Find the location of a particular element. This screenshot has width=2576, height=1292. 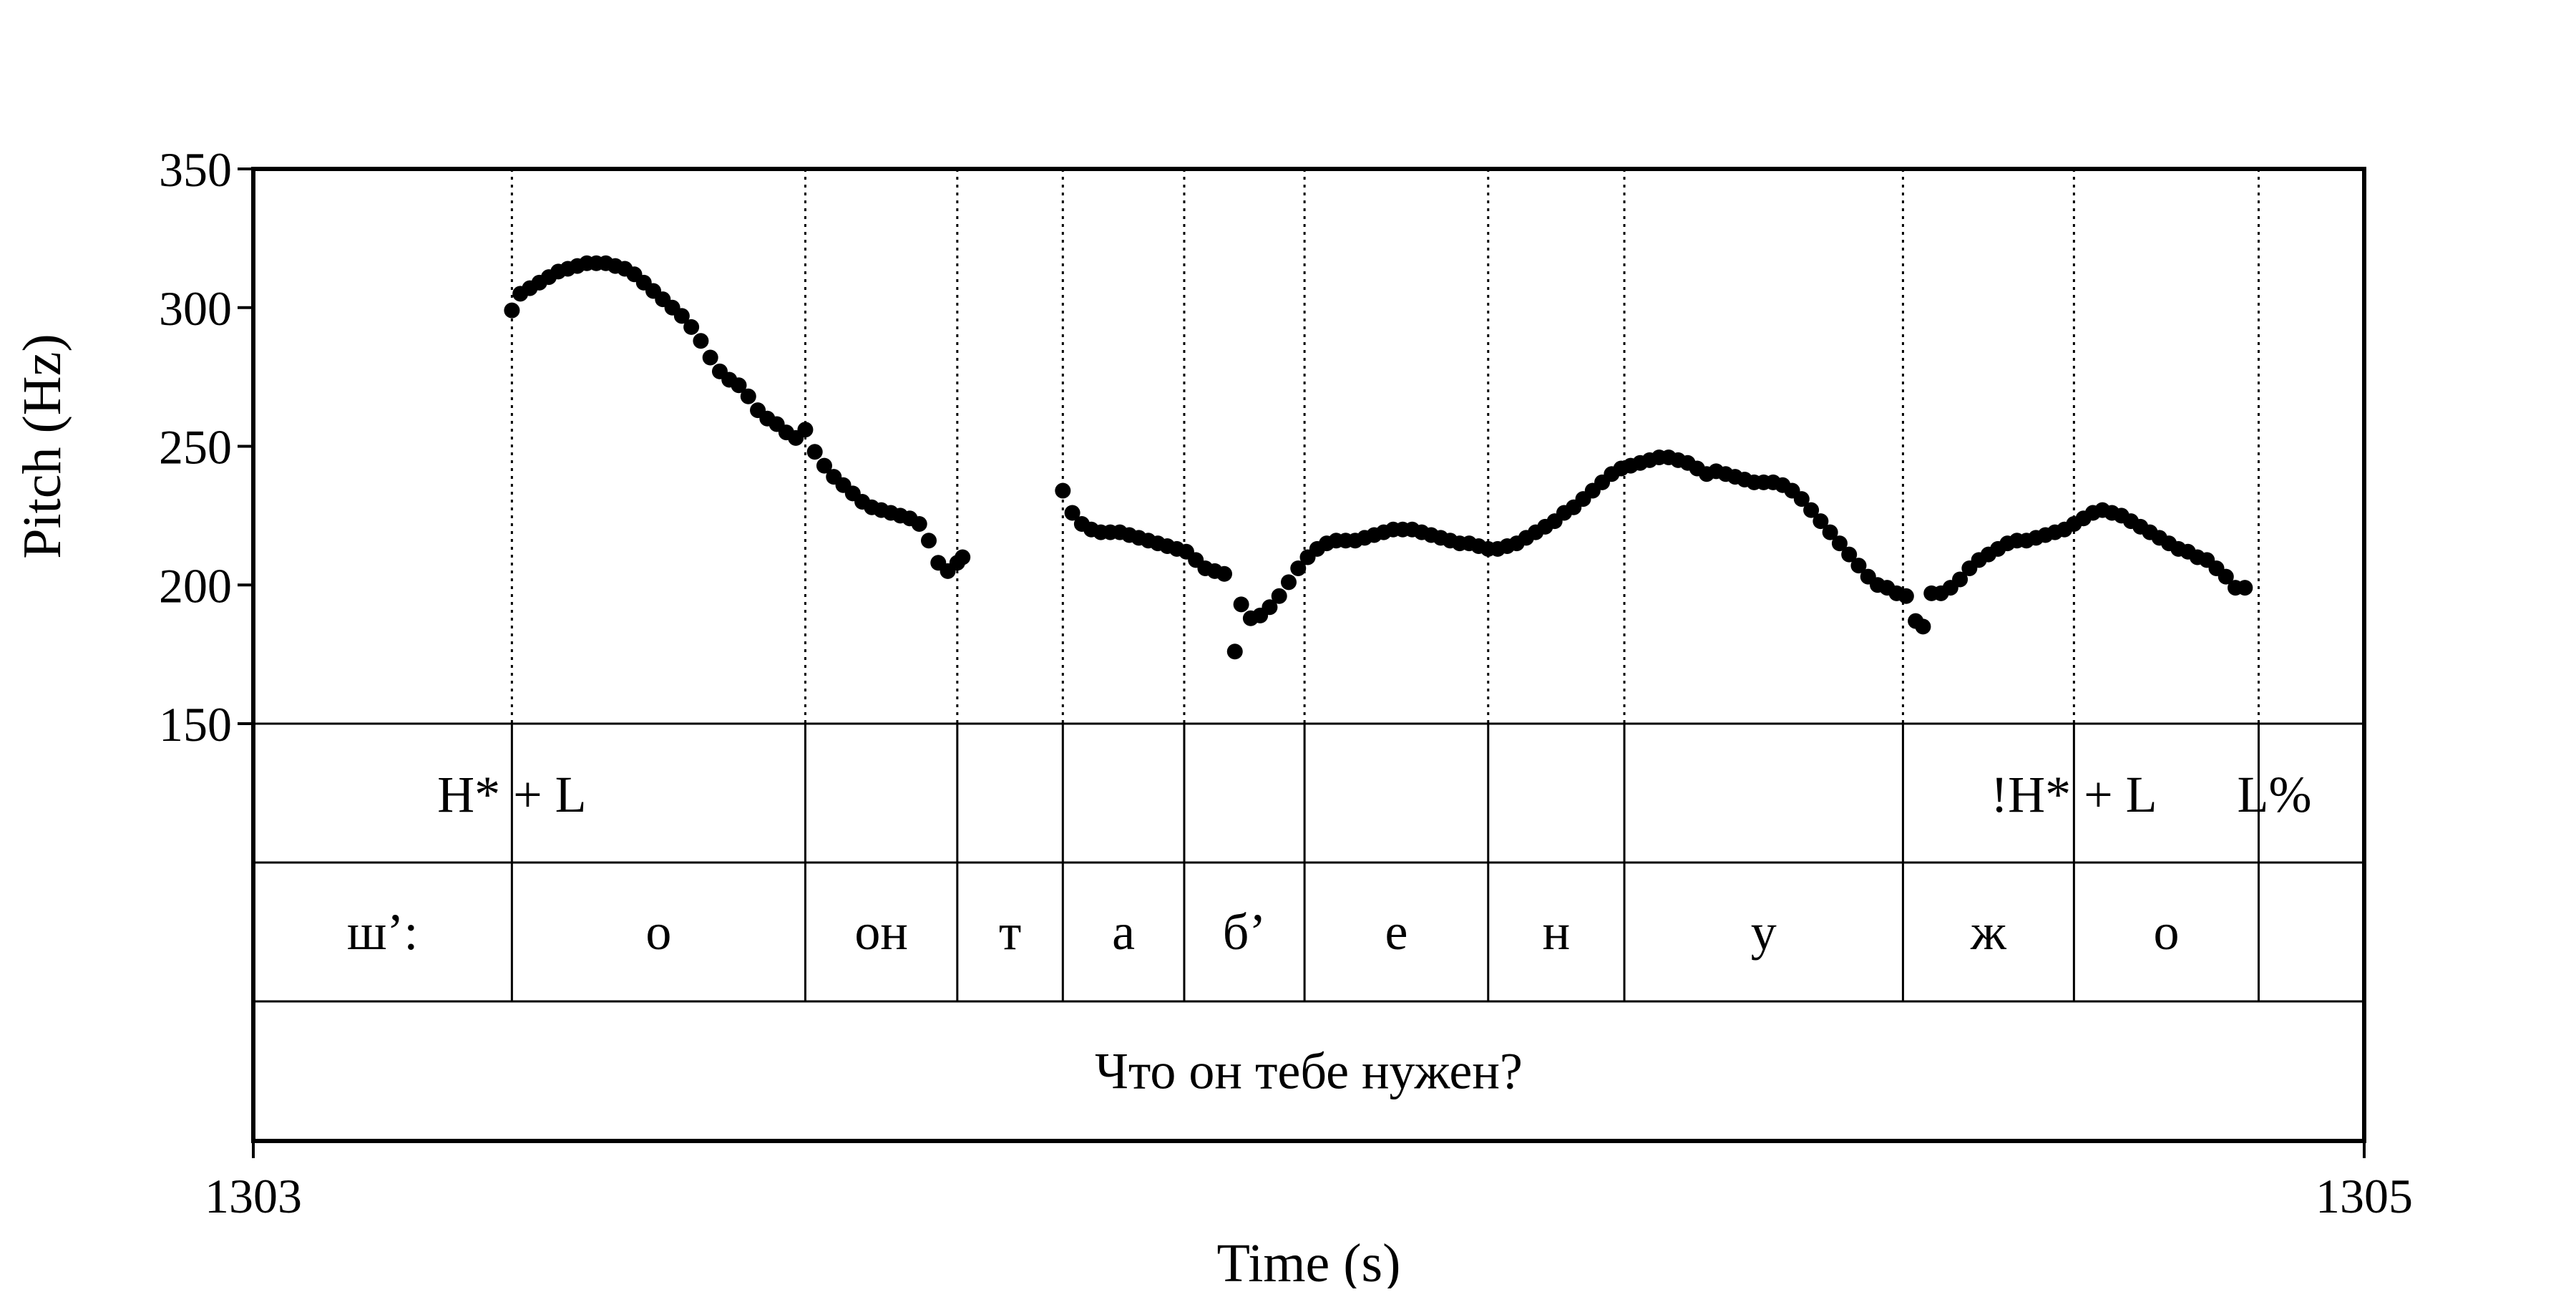

y-axis-label: Pitch (Hz) is located at coordinates (42, 446).